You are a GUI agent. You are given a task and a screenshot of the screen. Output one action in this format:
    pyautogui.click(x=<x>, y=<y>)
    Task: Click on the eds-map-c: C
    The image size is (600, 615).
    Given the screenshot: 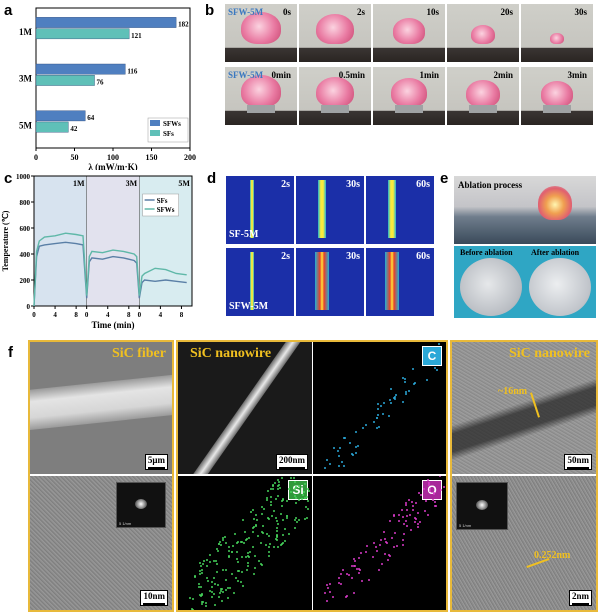 What is the action you would take?
    pyautogui.click(x=379, y=408)
    